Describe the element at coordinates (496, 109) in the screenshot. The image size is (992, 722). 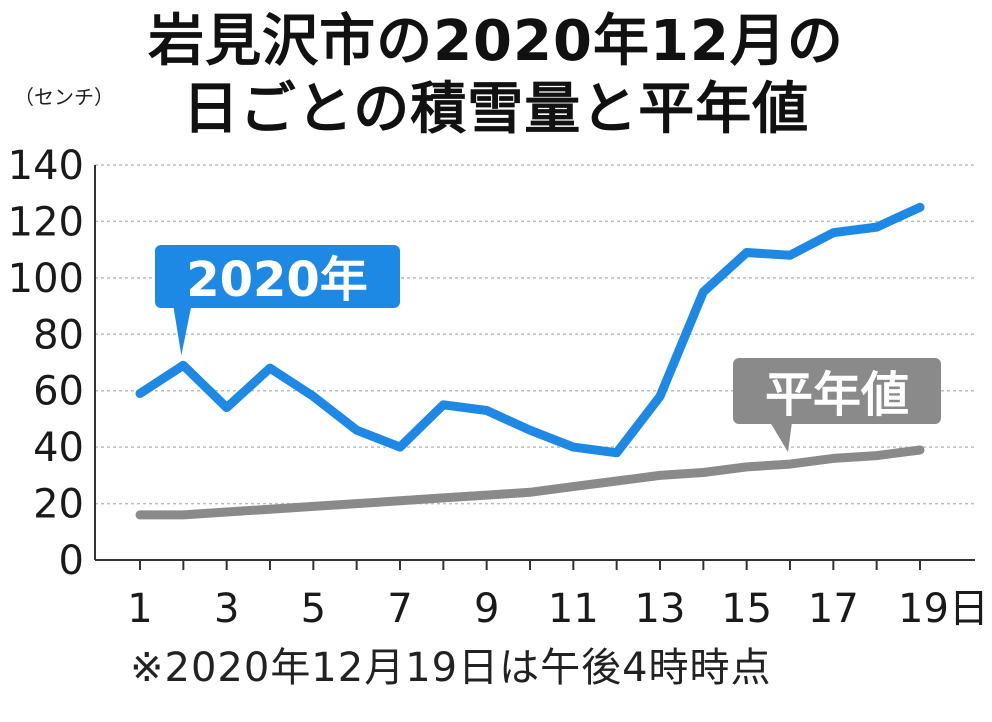
I see `chart-title-line2: 日ごとの積雪量と平年値` at that location.